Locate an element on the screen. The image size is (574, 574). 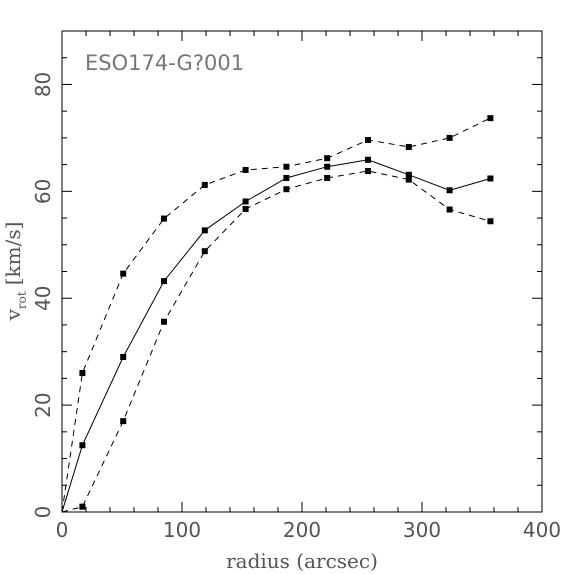
chart-title: ESO174-G?001 is located at coordinates (164, 63).